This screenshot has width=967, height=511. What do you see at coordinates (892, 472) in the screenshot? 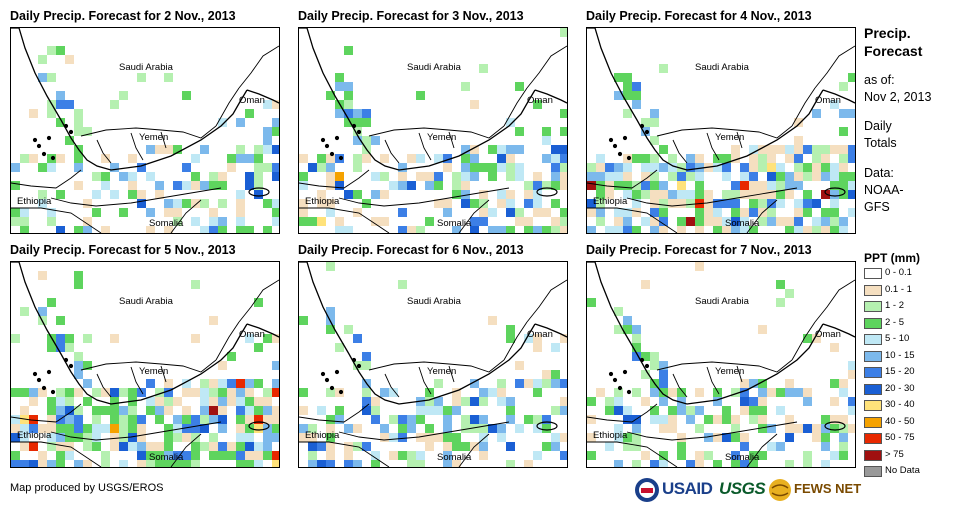
I see `legend-item: No Data` at bounding box center [892, 472].